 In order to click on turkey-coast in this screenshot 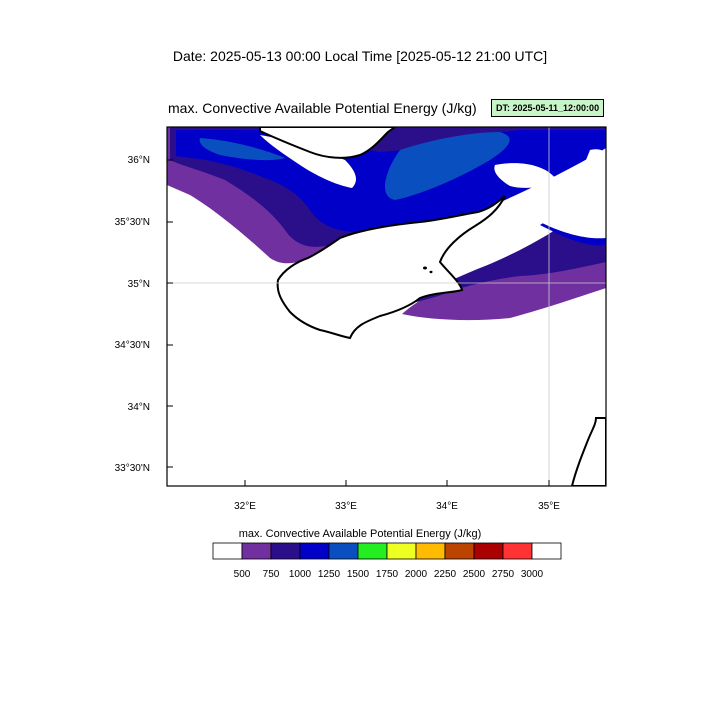, I will do `click(328, 143)`.